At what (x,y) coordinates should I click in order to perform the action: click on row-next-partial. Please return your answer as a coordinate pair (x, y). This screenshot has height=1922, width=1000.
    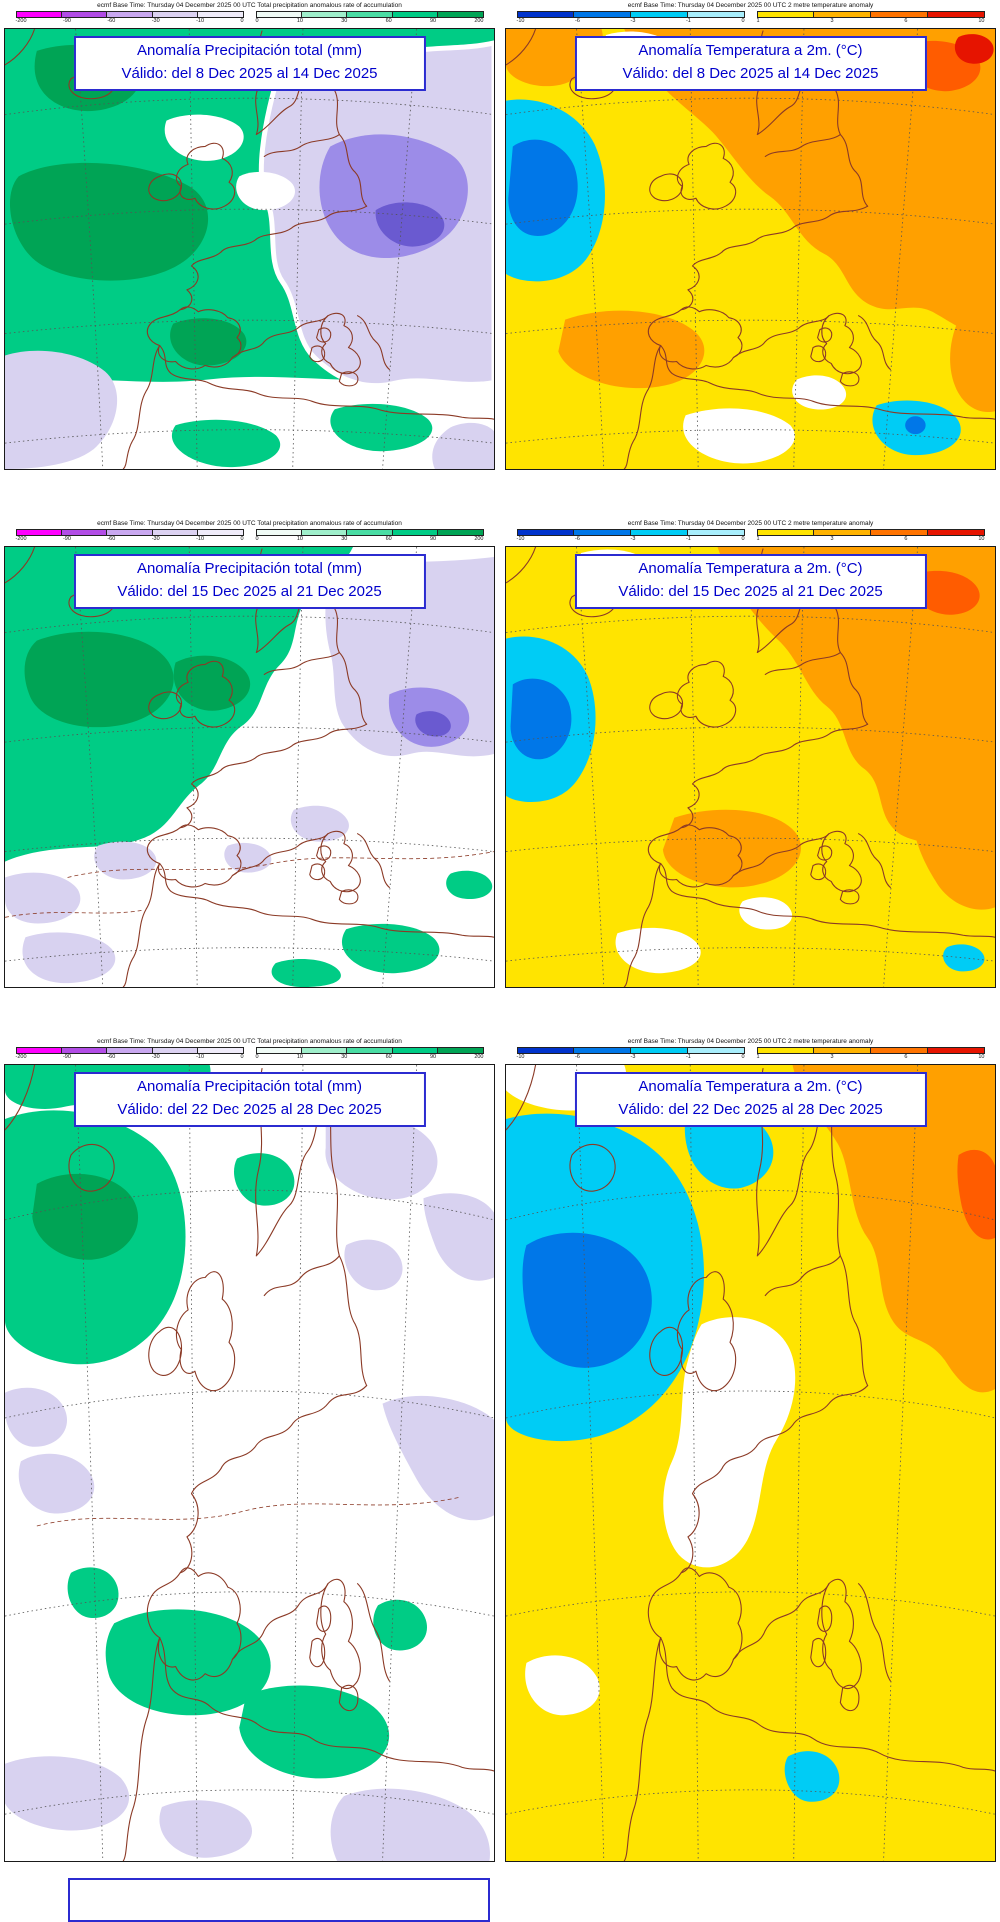
    Looking at the image, I should click on (500, 1900).